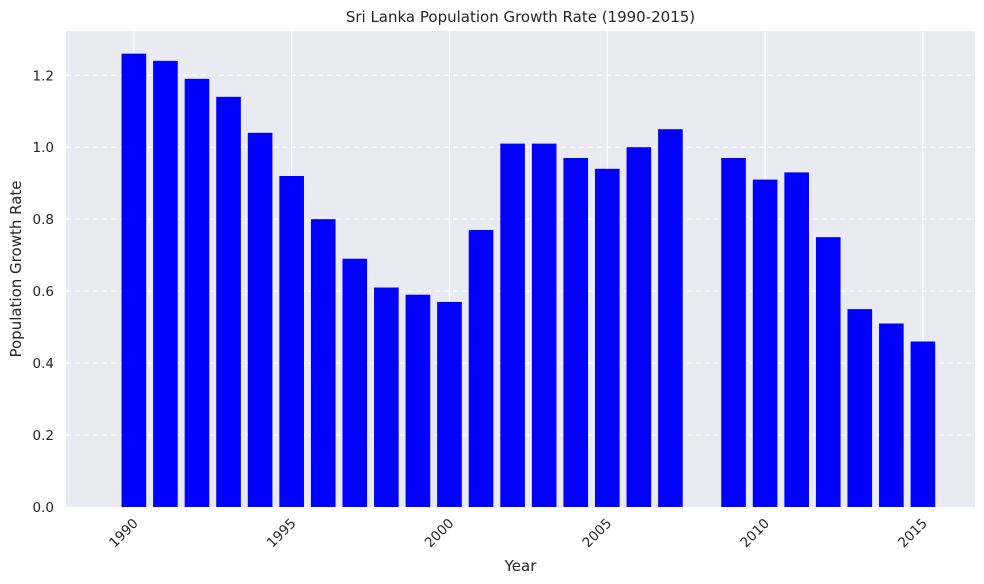 The width and height of the screenshot is (984, 584). Describe the element at coordinates (598, 534) in the screenshot. I see `x-tick-label: 2005` at that location.